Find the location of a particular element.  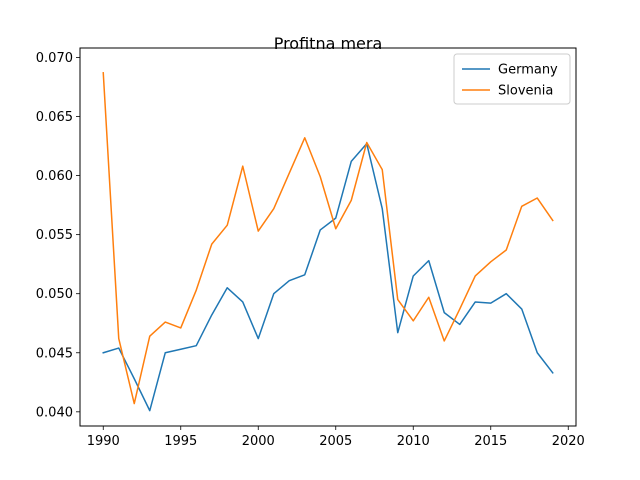

legend-label-germany: Germany is located at coordinates (528, 70).